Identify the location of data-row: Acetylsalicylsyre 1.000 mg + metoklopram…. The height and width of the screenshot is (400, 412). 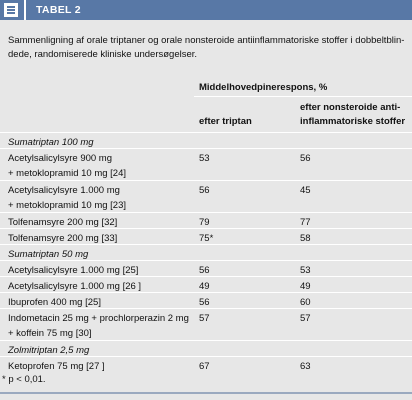
(206, 196).